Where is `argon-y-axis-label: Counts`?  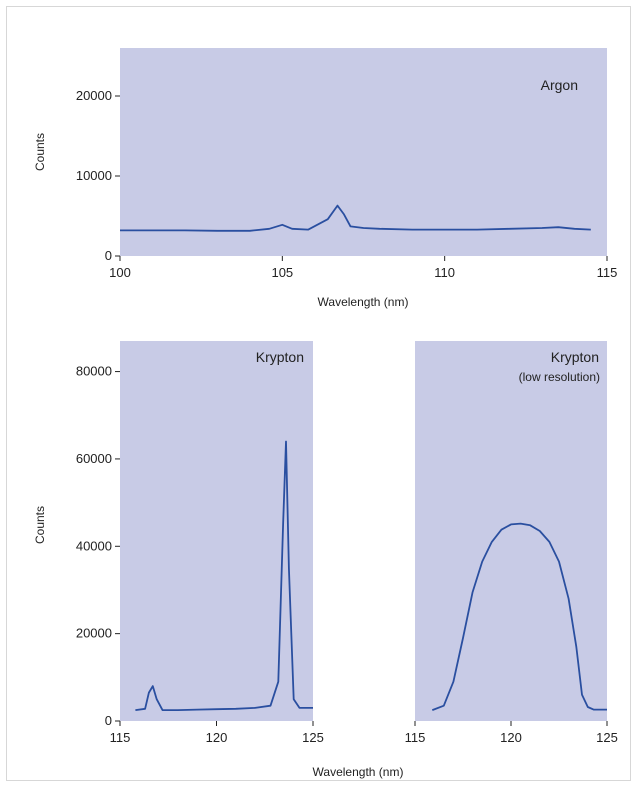
argon-y-axis-label: Counts is located at coordinates (40, 152).